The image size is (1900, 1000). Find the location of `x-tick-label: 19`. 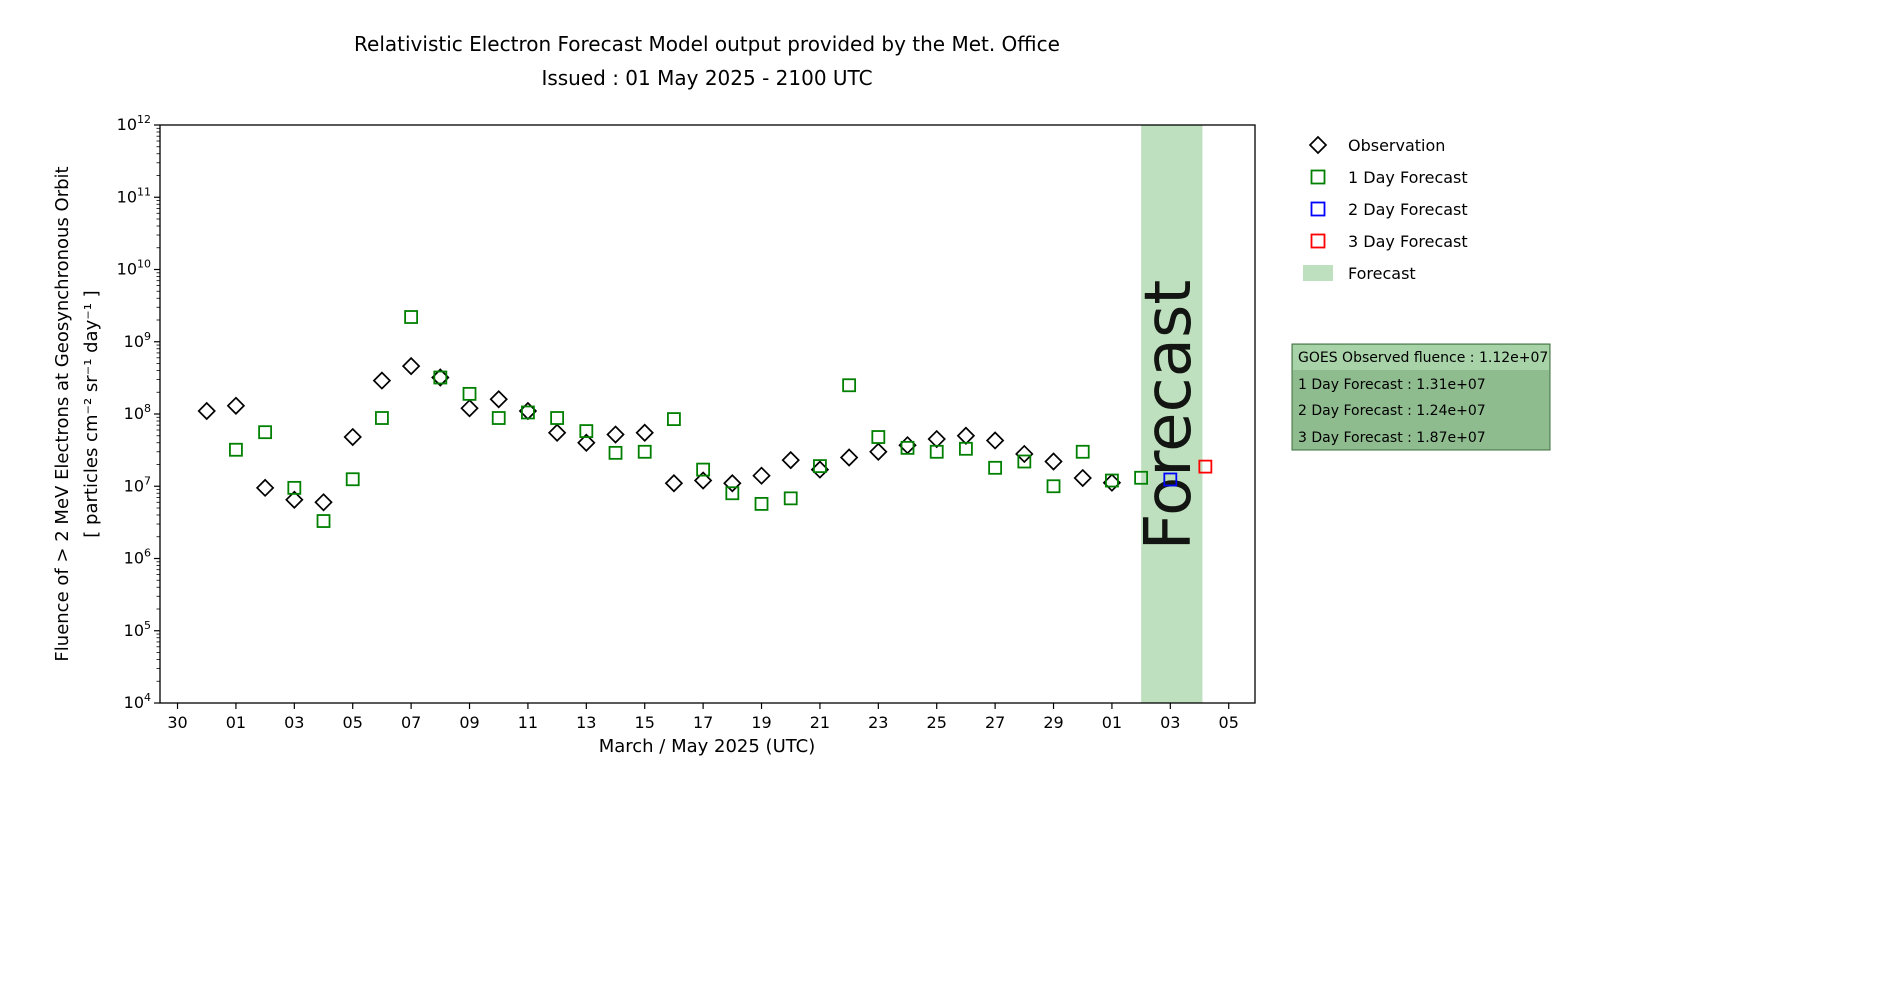

x-tick-label: 19 is located at coordinates (761, 722).